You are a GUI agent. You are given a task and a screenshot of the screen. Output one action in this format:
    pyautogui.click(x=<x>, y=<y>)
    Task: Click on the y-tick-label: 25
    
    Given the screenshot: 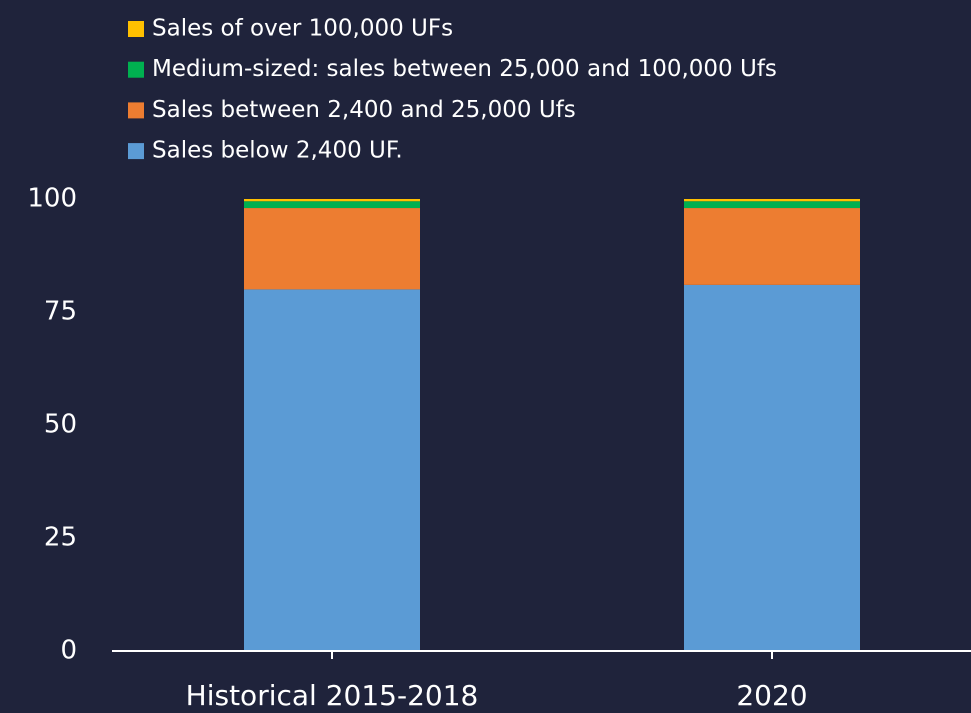 What is the action you would take?
    pyautogui.click(x=60, y=538)
    